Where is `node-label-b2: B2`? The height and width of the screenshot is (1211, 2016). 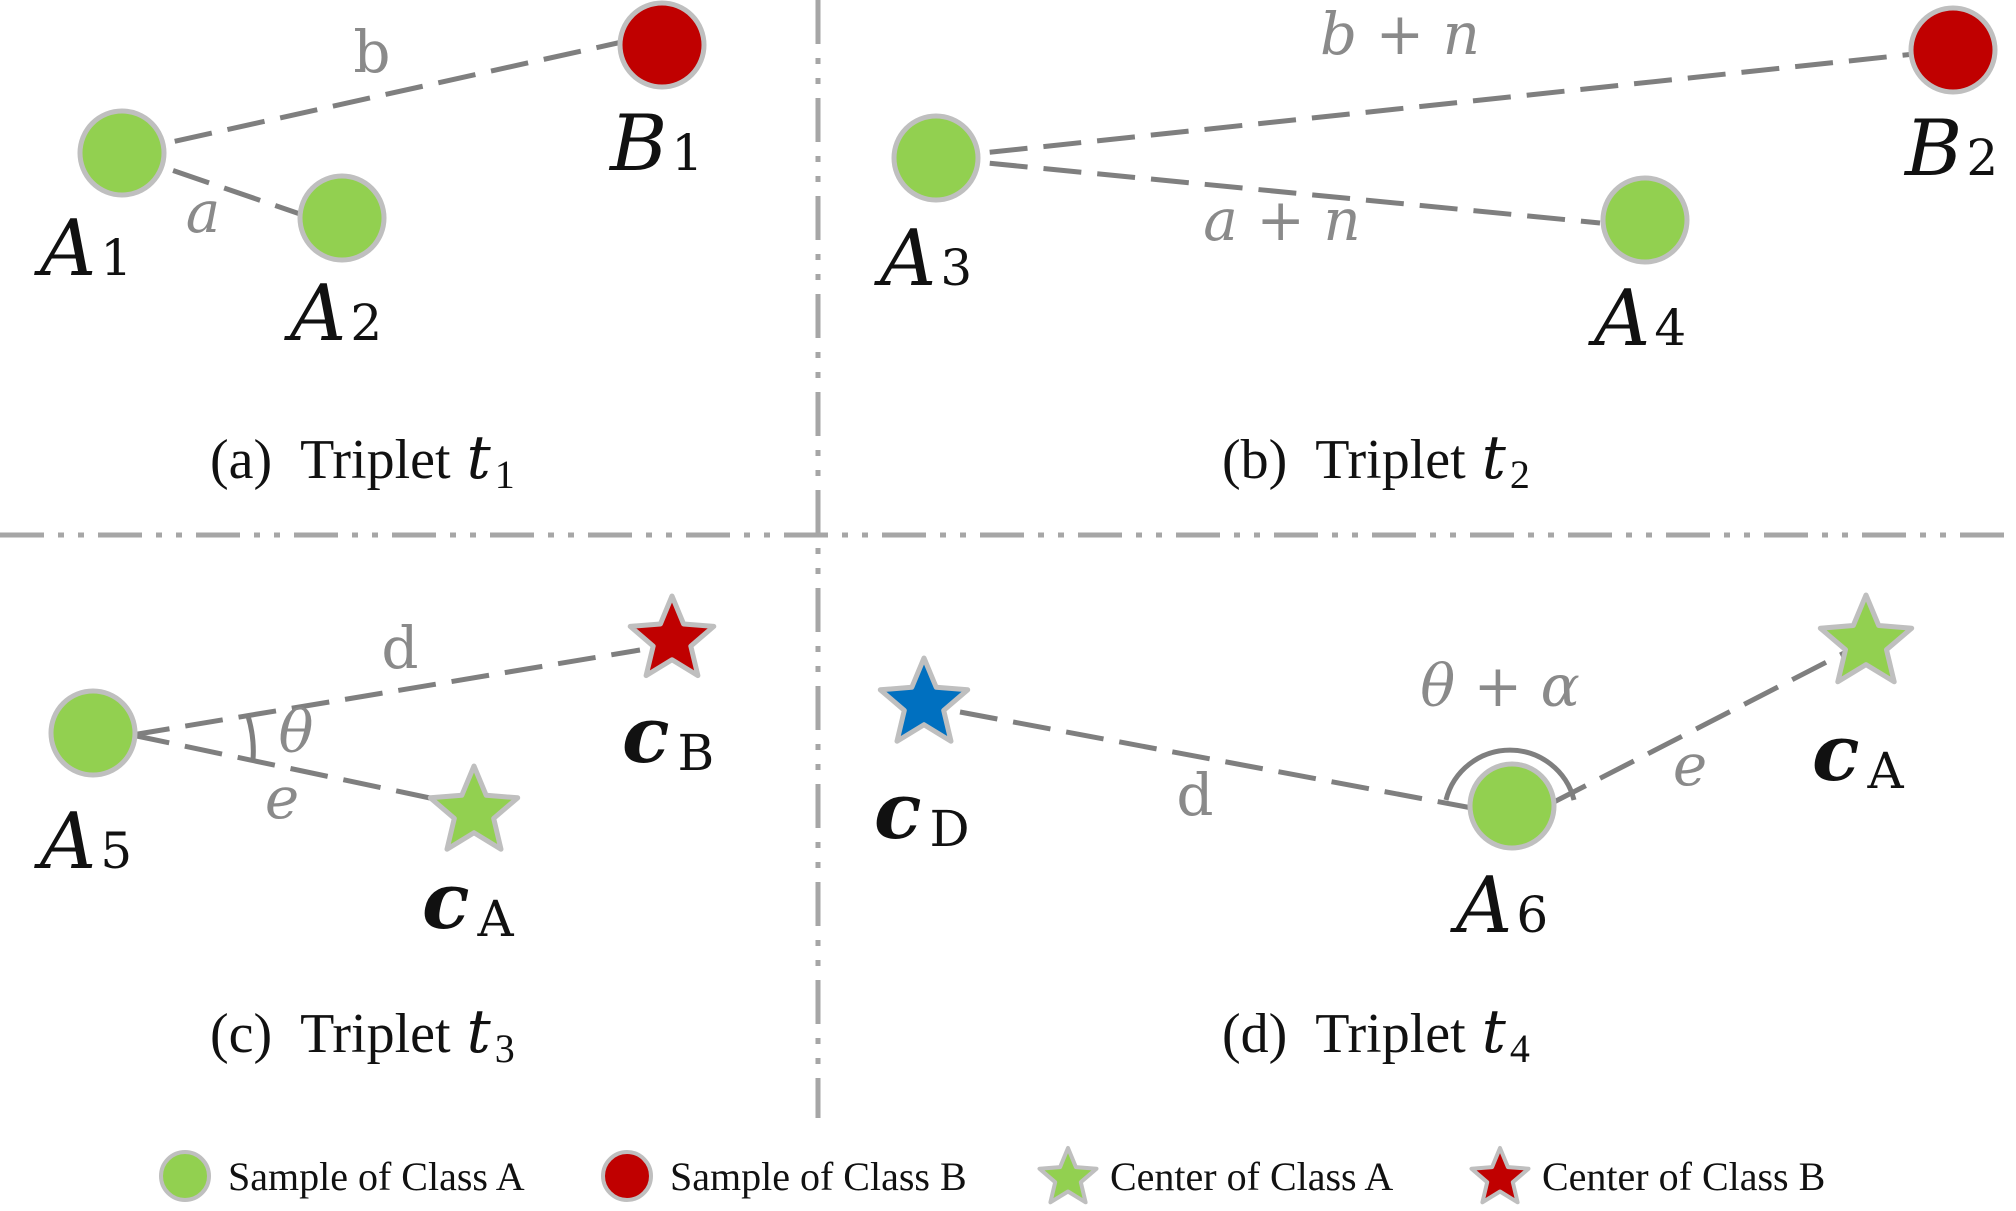 node-label-b2: B2 is located at coordinates (1950, 149).